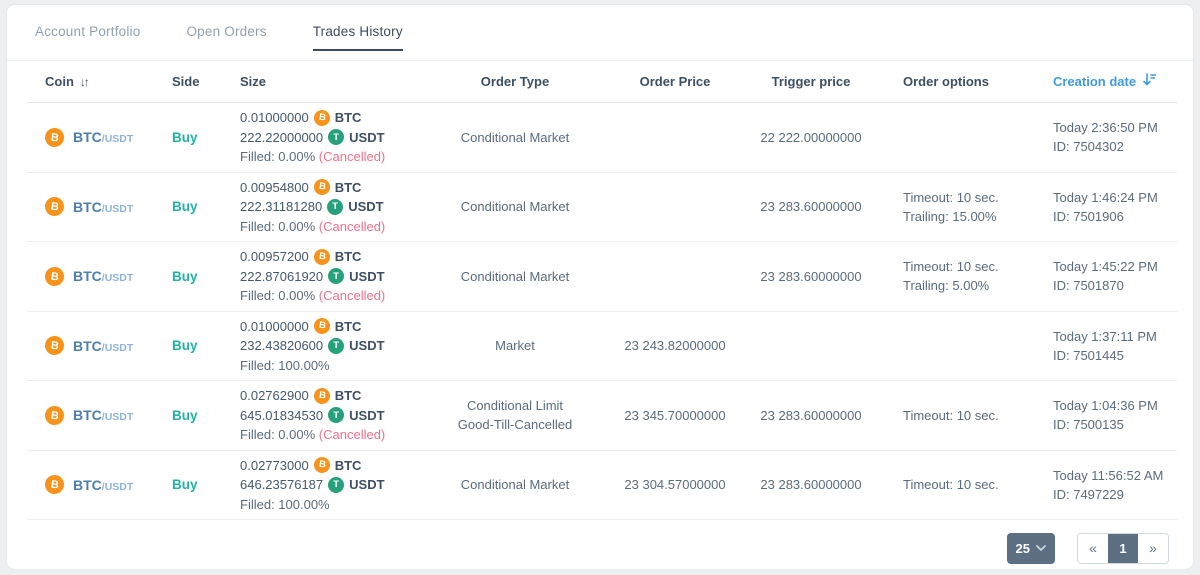 The height and width of the screenshot is (575, 1200). Describe the element at coordinates (1115, 207) in the screenshot. I see `creation-date-cell: Today 1:46:24 PM ID: 7501906` at that location.